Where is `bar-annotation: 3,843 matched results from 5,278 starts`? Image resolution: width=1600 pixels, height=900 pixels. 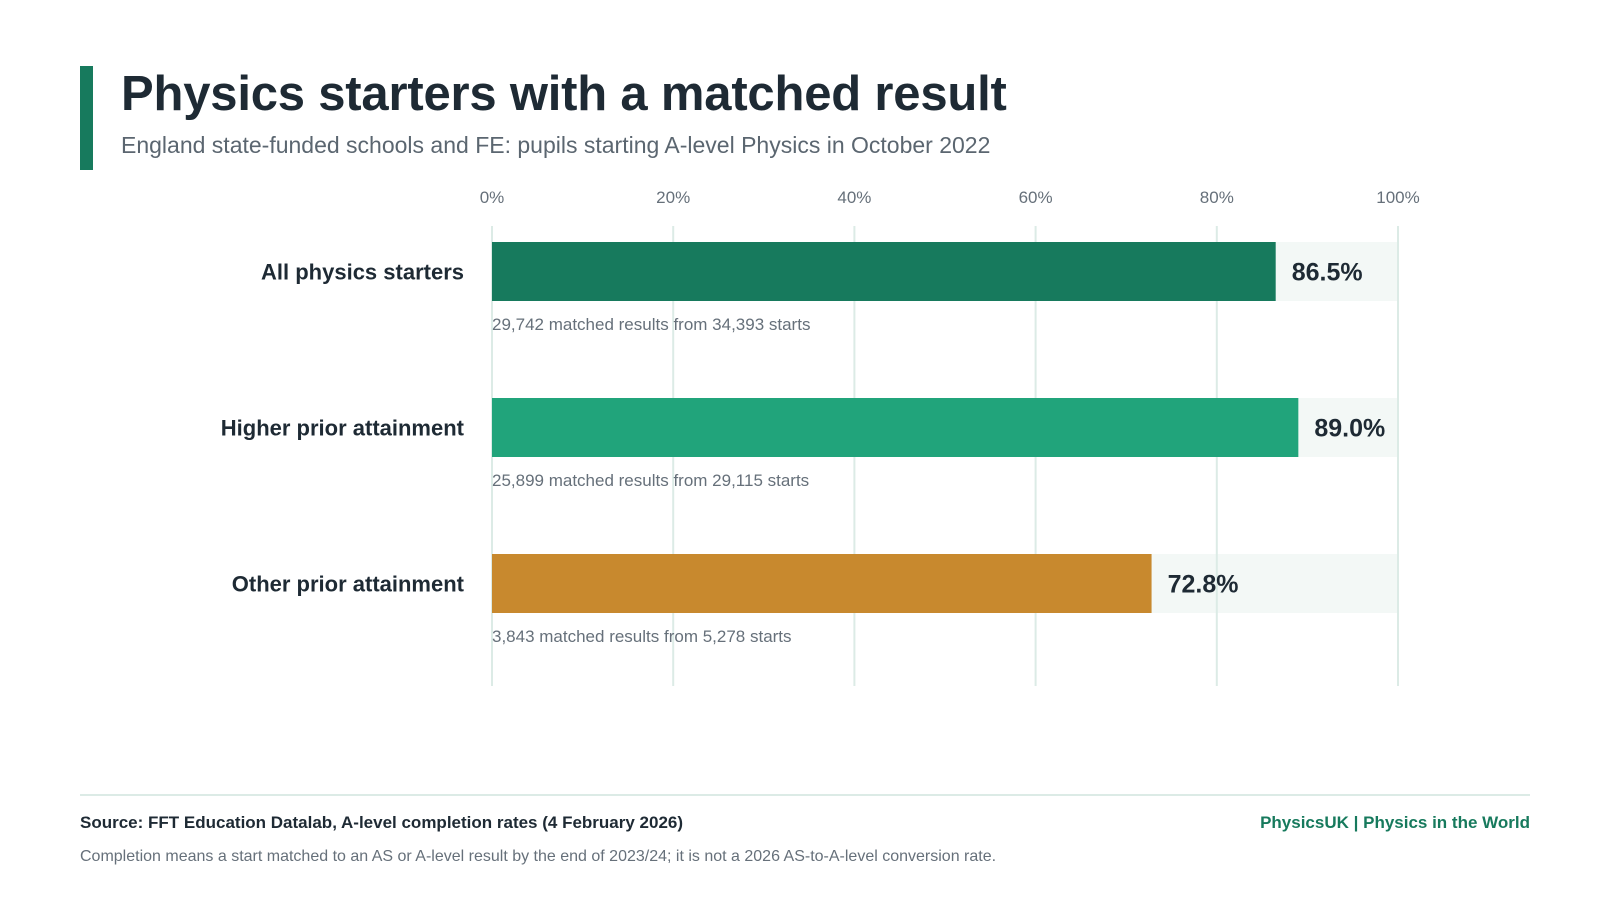
bar-annotation: 3,843 matched results from 5,278 starts is located at coordinates (642, 636).